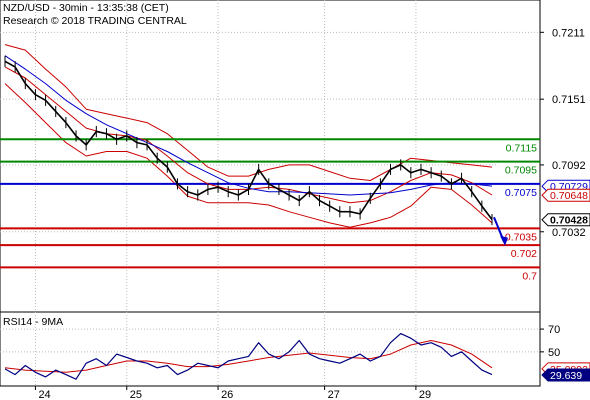 The height and width of the screenshot is (400, 590). What do you see at coordinates (563, 133) in the screenshot?
I see `price-y-axis: 0.7211 0.7151 0.7092 0.7032` at bounding box center [563, 133].